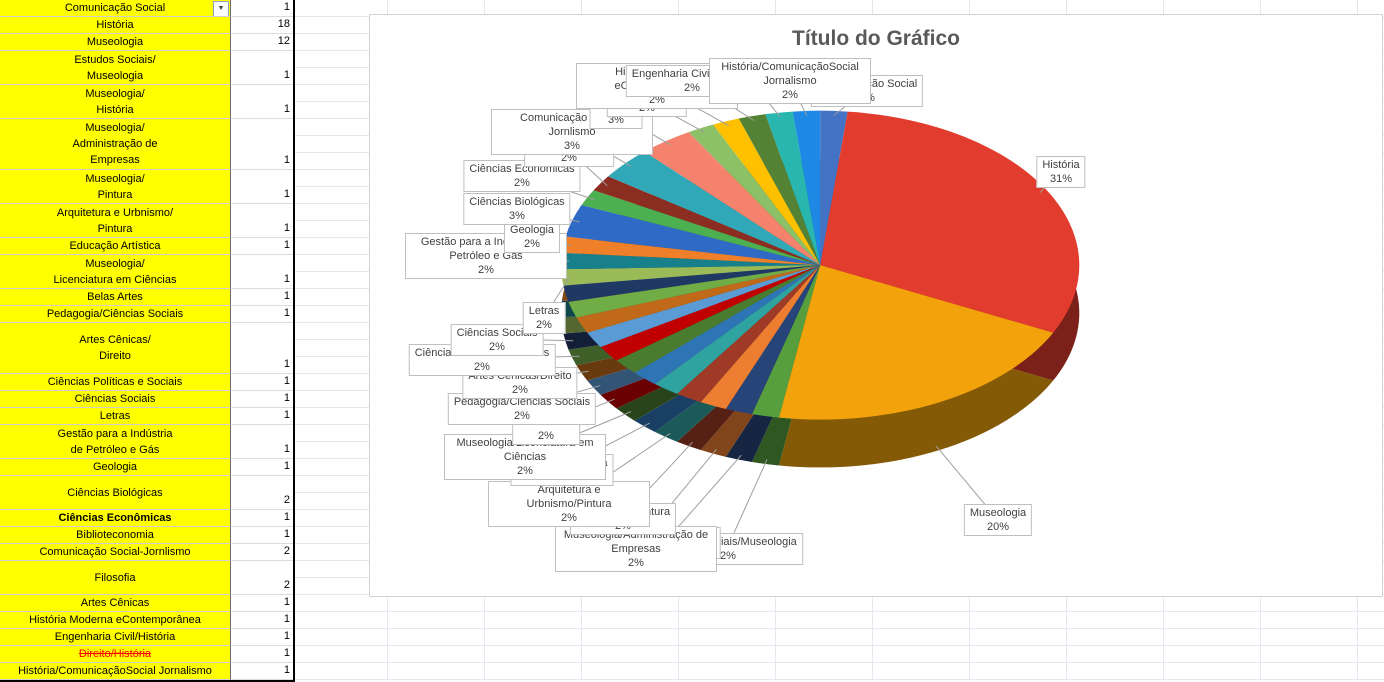 The width and height of the screenshot is (1384, 682). What do you see at coordinates (115, 671) in the screenshot?
I see `category-cell: História/ComunicaçãoSocial Jornalismo` at bounding box center [115, 671].